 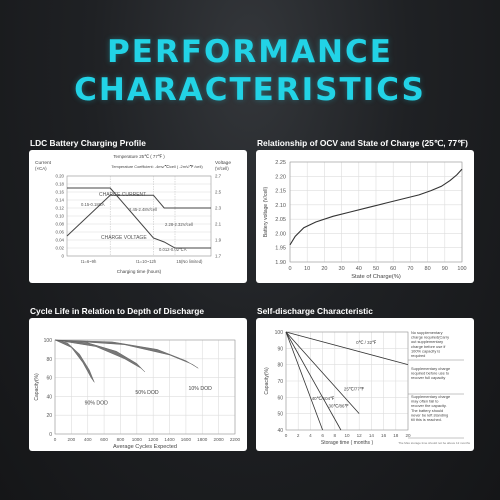 I want to click on y-axis-label: Battery voltage (V/cell), so click(x=266, y=212).